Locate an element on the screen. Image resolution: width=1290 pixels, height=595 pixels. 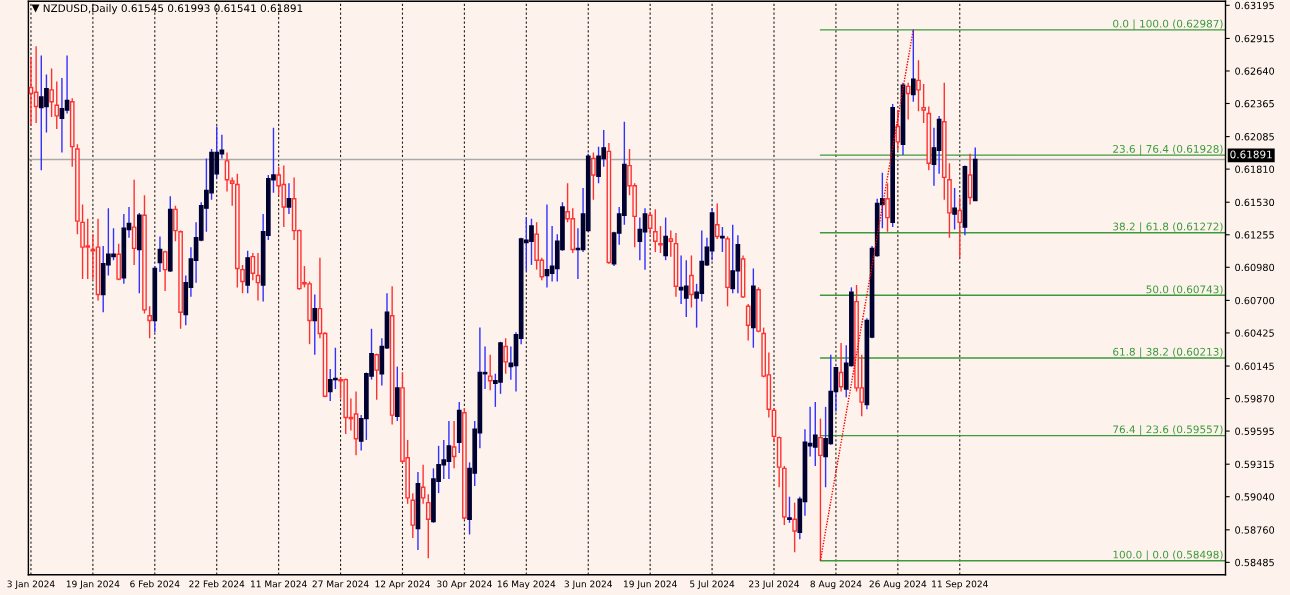
x-tick-label: 5 Jul 2024 is located at coordinates (712, 584).